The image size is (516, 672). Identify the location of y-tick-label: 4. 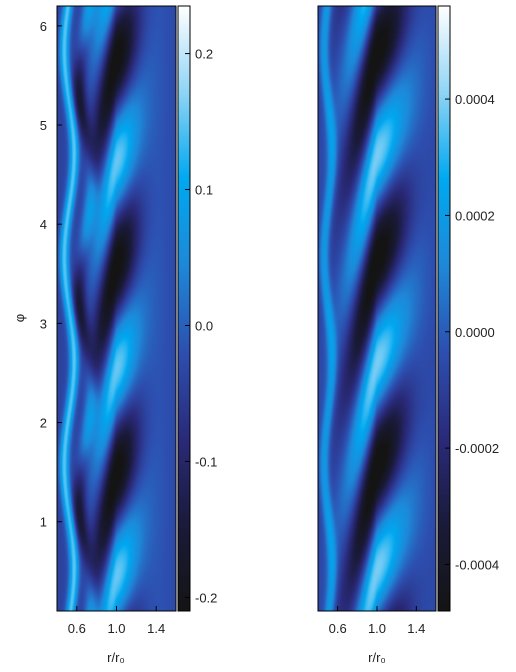
(43, 224).